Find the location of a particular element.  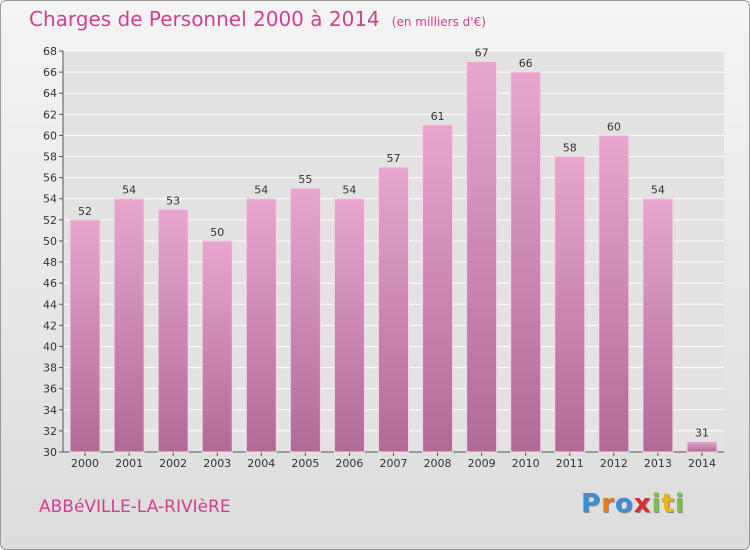

x-tick-label-2007: 2007 is located at coordinates (394, 463).